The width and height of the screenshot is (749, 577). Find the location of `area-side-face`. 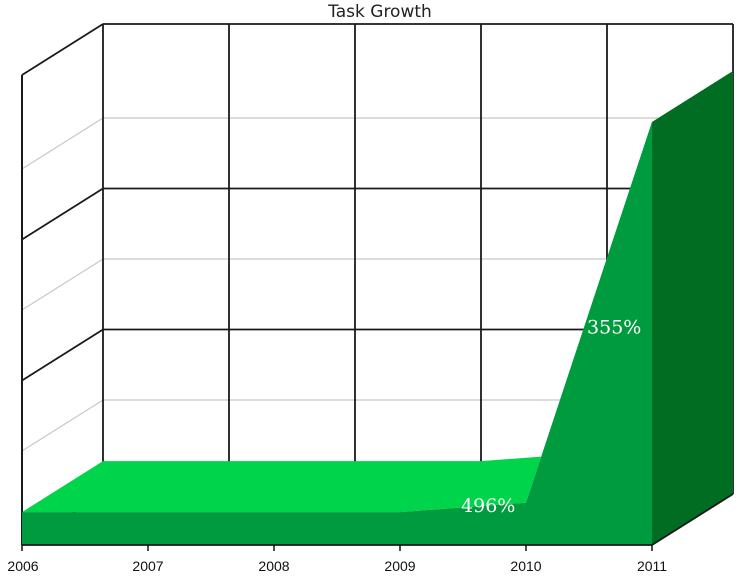

area-side-face is located at coordinates (692, 308).